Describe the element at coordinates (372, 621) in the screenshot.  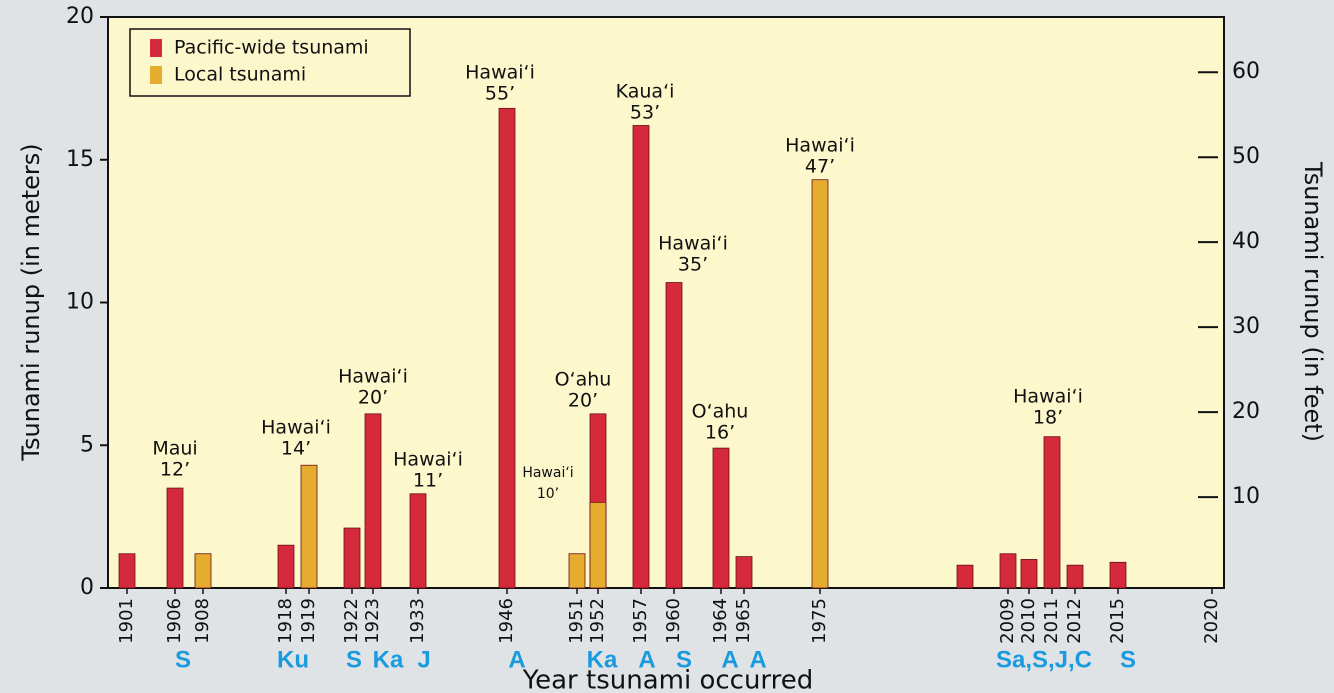
I see `x-tick-label: 1923` at that location.